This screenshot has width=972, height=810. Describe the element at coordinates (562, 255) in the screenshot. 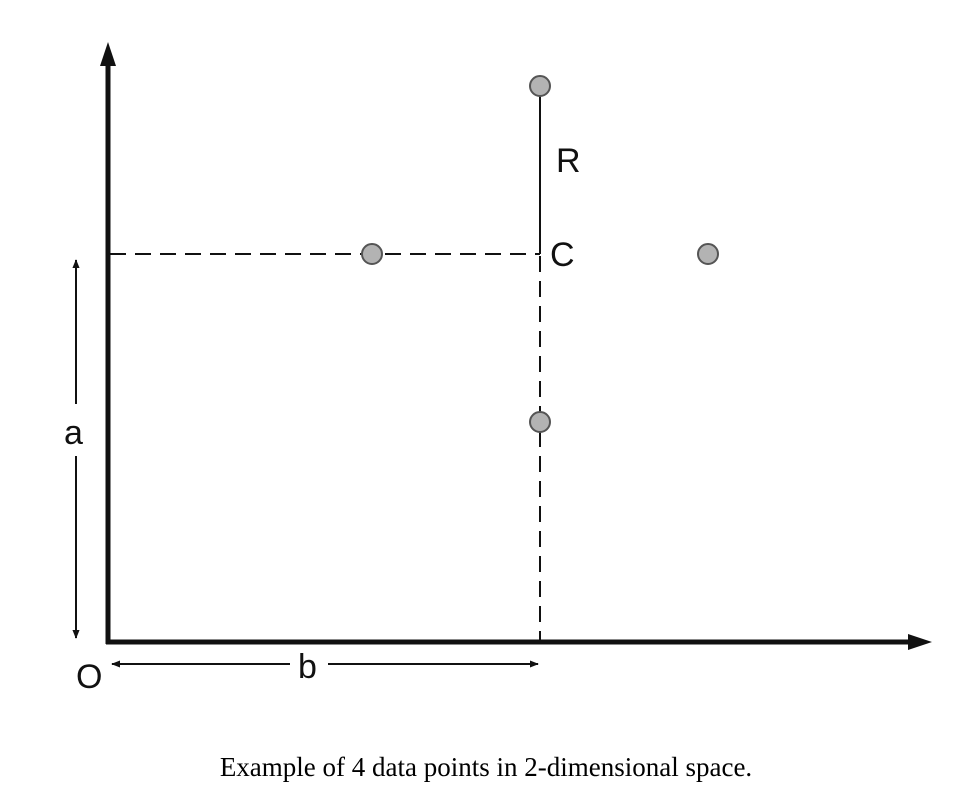

I see `label-center: C` at that location.